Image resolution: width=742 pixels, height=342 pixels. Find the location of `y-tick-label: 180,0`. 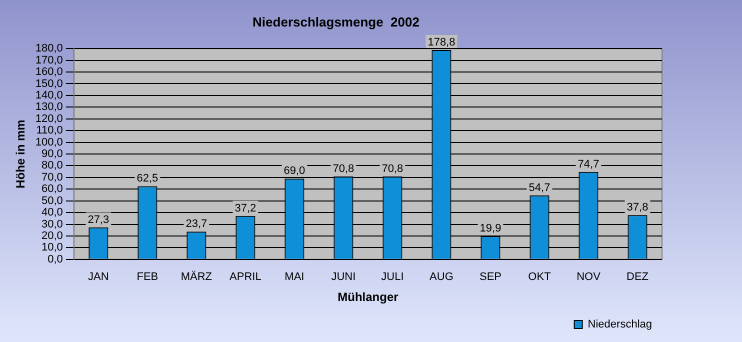

y-tick-label: 180,0 is located at coordinates (49, 48).